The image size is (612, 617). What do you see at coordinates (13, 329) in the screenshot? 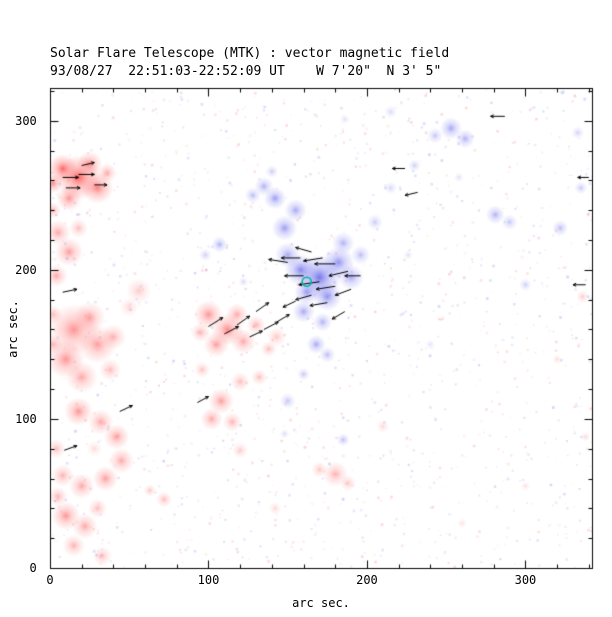
I see `y-axis-label: arc sec.` at bounding box center [13, 329].